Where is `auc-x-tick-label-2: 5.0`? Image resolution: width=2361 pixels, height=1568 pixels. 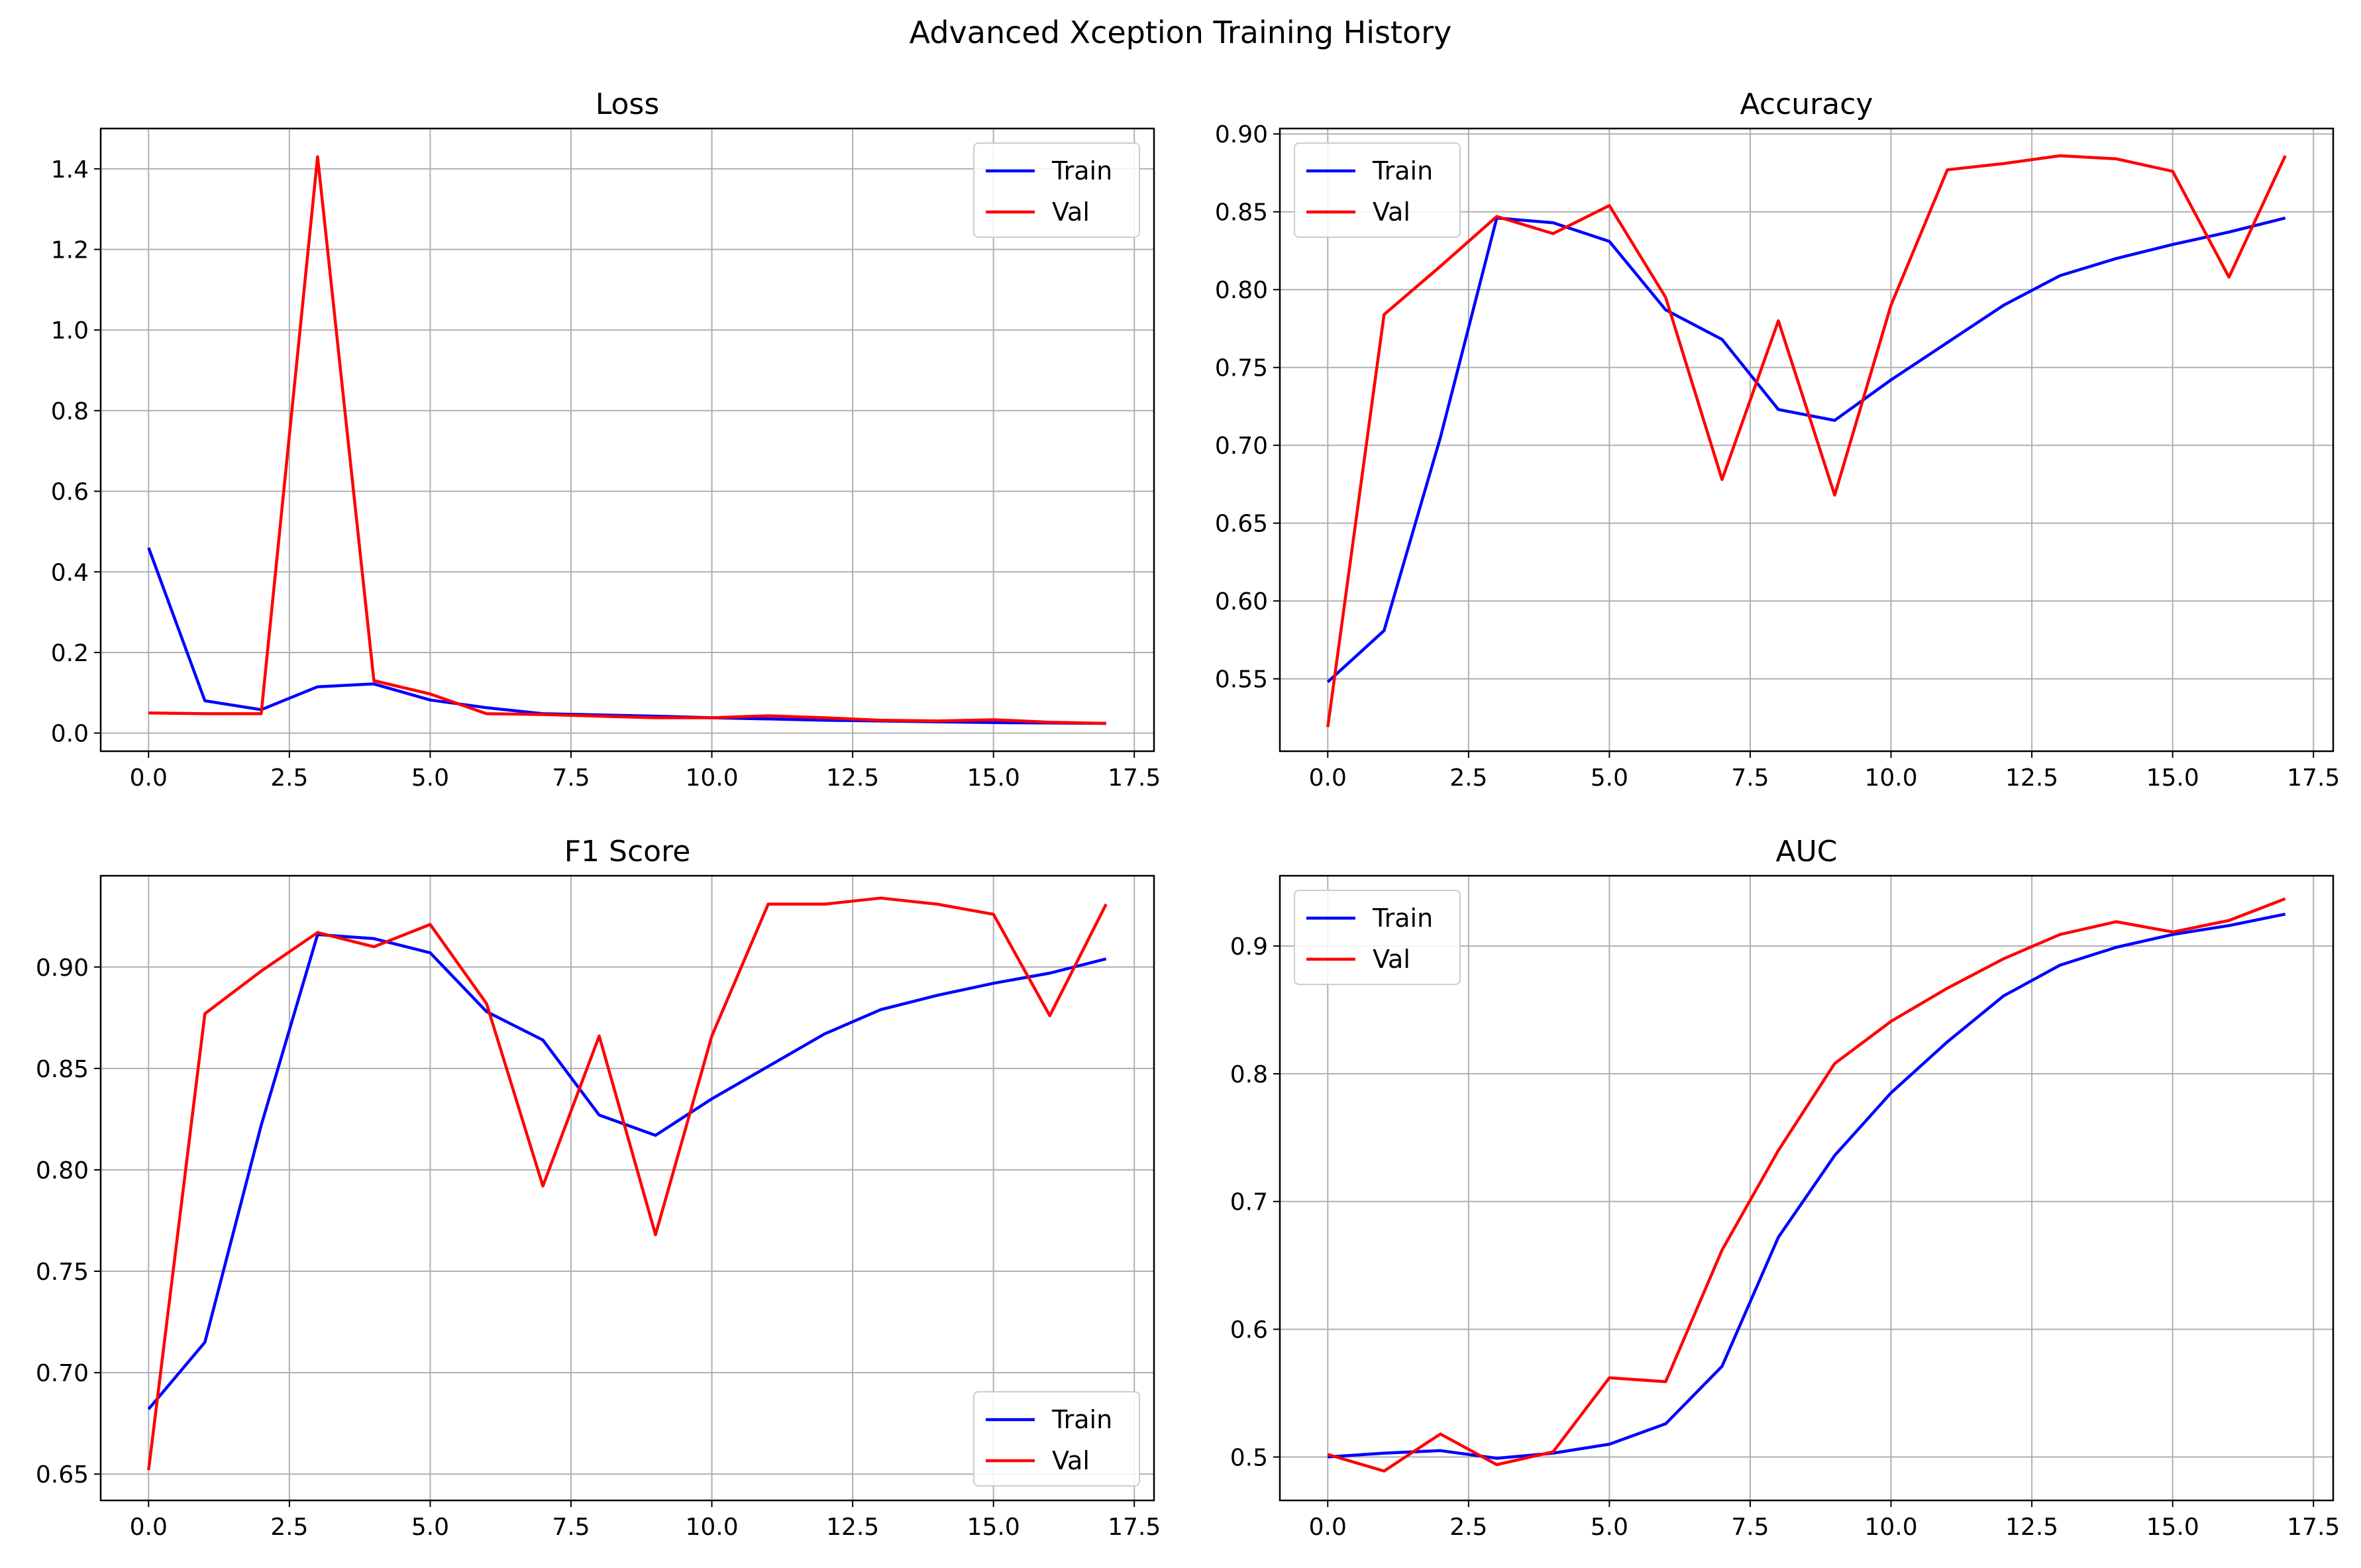
auc-x-tick-label-2: 5.0 is located at coordinates (1609, 1527).